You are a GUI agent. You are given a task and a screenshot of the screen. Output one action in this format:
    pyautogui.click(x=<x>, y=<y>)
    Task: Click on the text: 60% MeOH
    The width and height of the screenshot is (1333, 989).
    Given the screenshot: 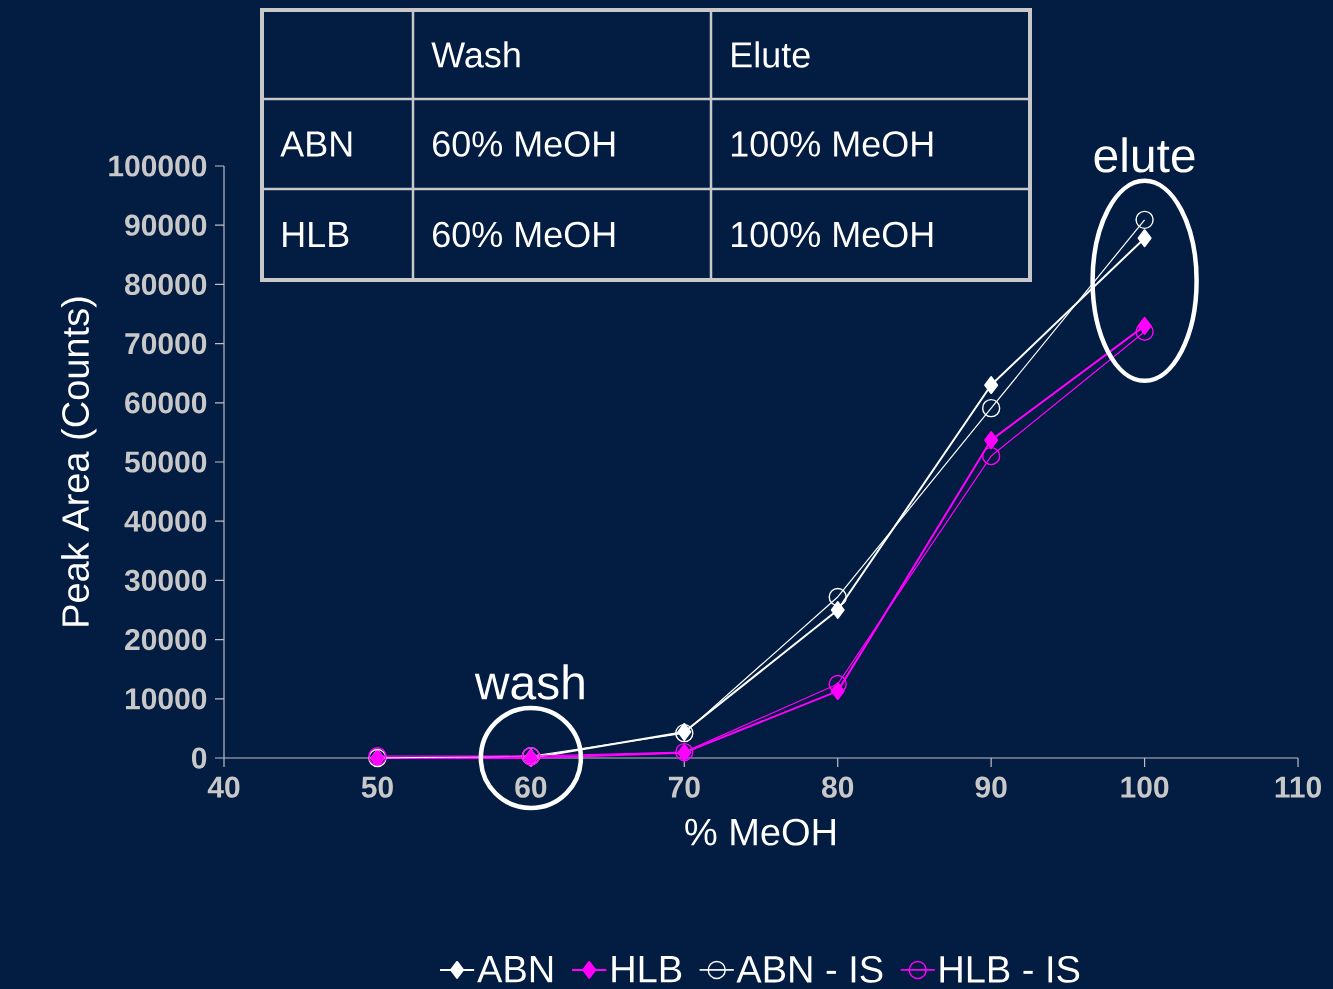 What is the action you would take?
    pyautogui.click(x=524, y=144)
    